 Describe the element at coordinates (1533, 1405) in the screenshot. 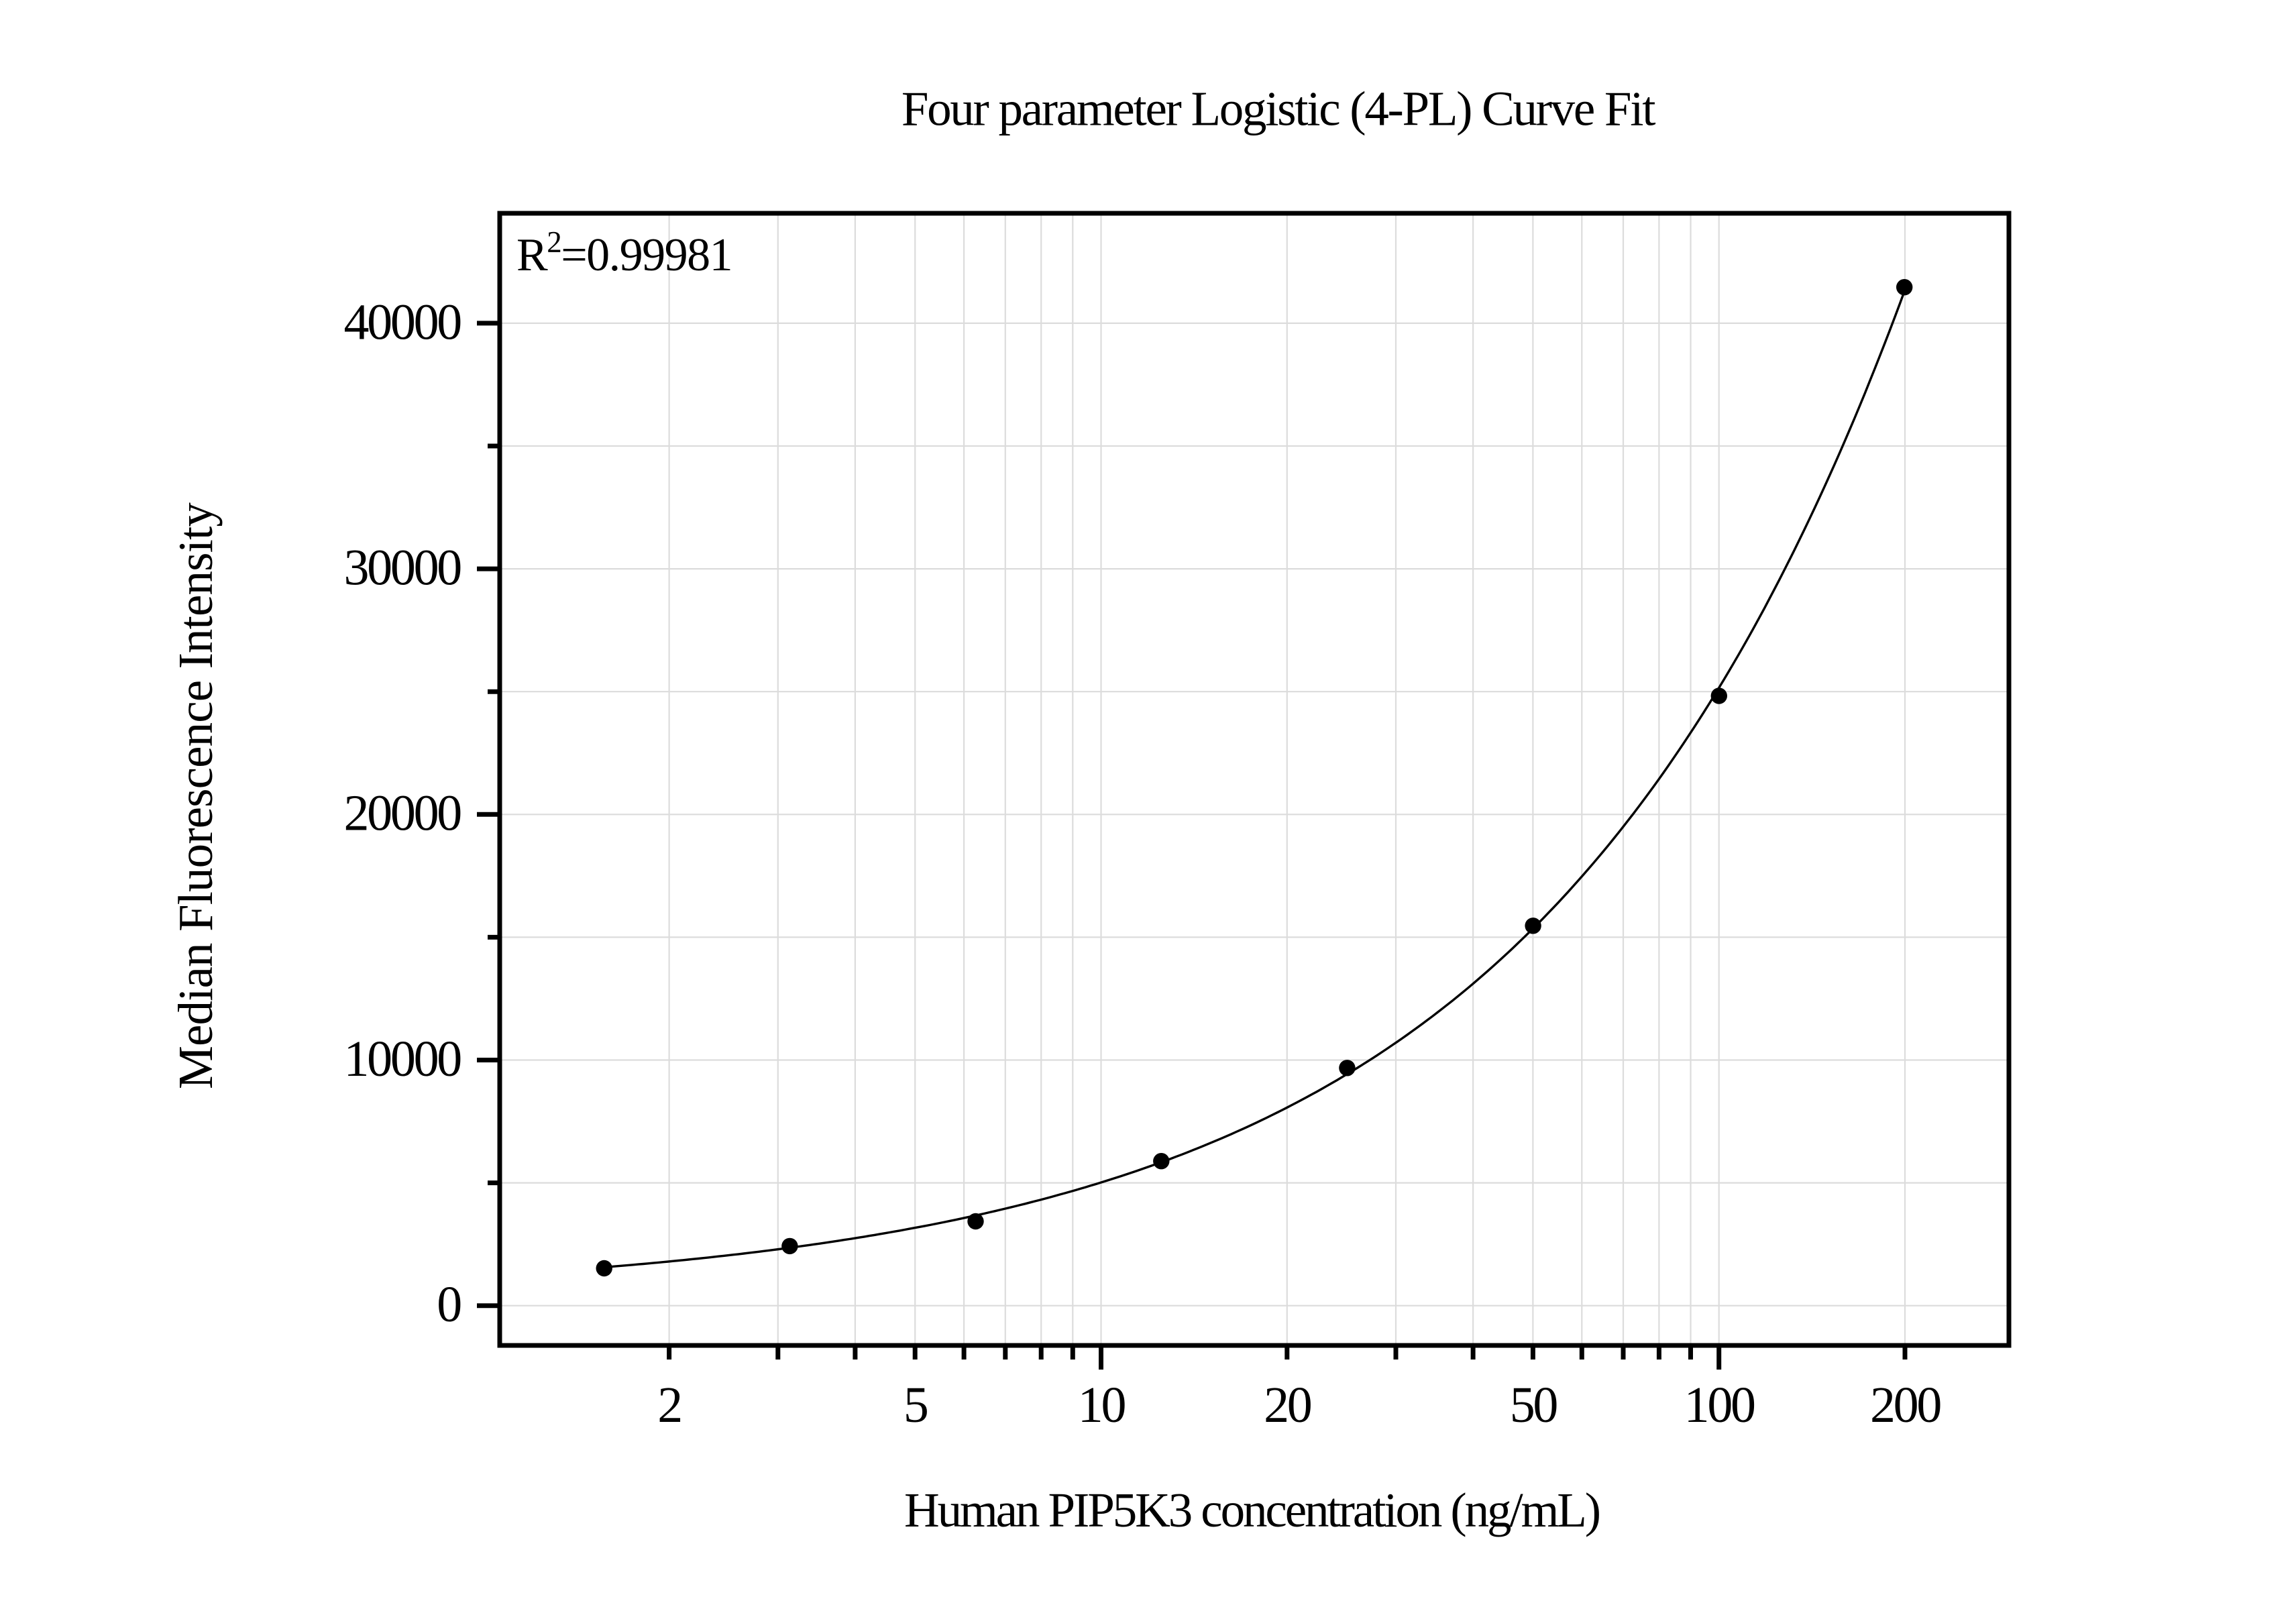

I see `svg-text: 50` at that location.